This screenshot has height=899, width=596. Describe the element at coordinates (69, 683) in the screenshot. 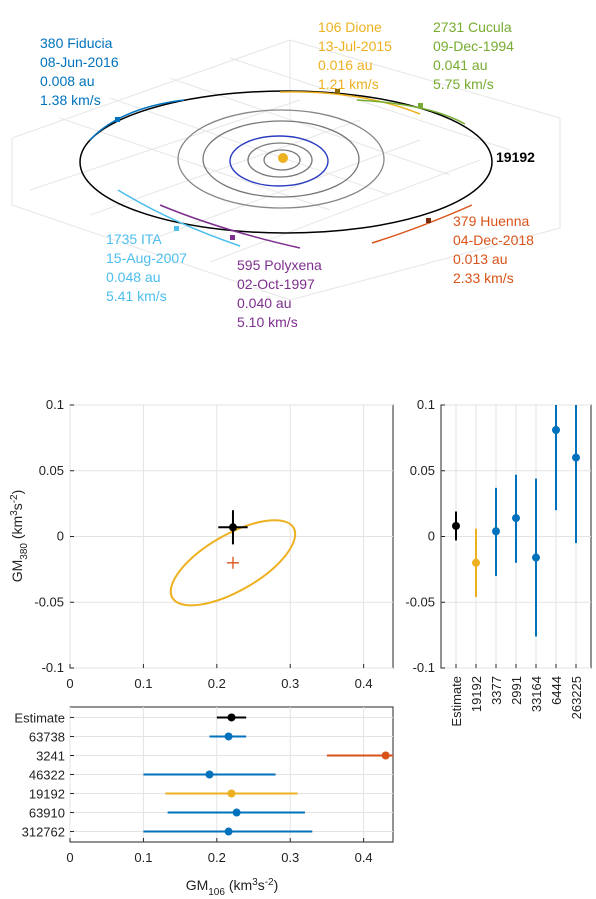

I see `joint-xtick-label: 0` at that location.